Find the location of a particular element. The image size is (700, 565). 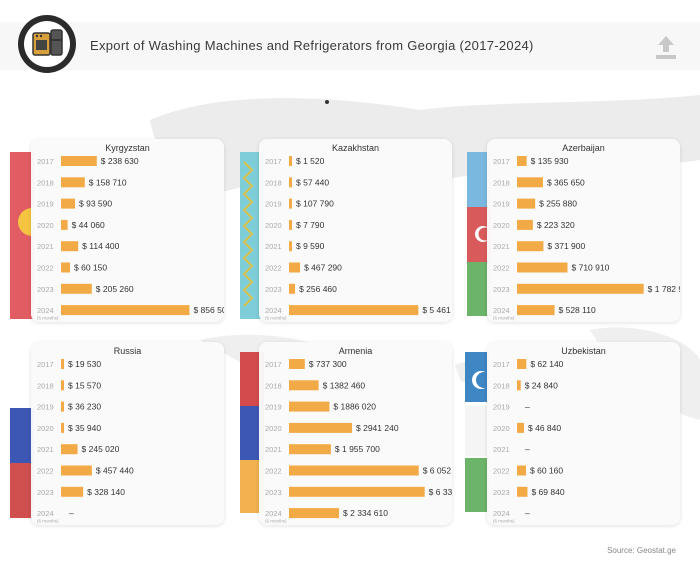

value-label: $ 238 630 is located at coordinates (120, 161).